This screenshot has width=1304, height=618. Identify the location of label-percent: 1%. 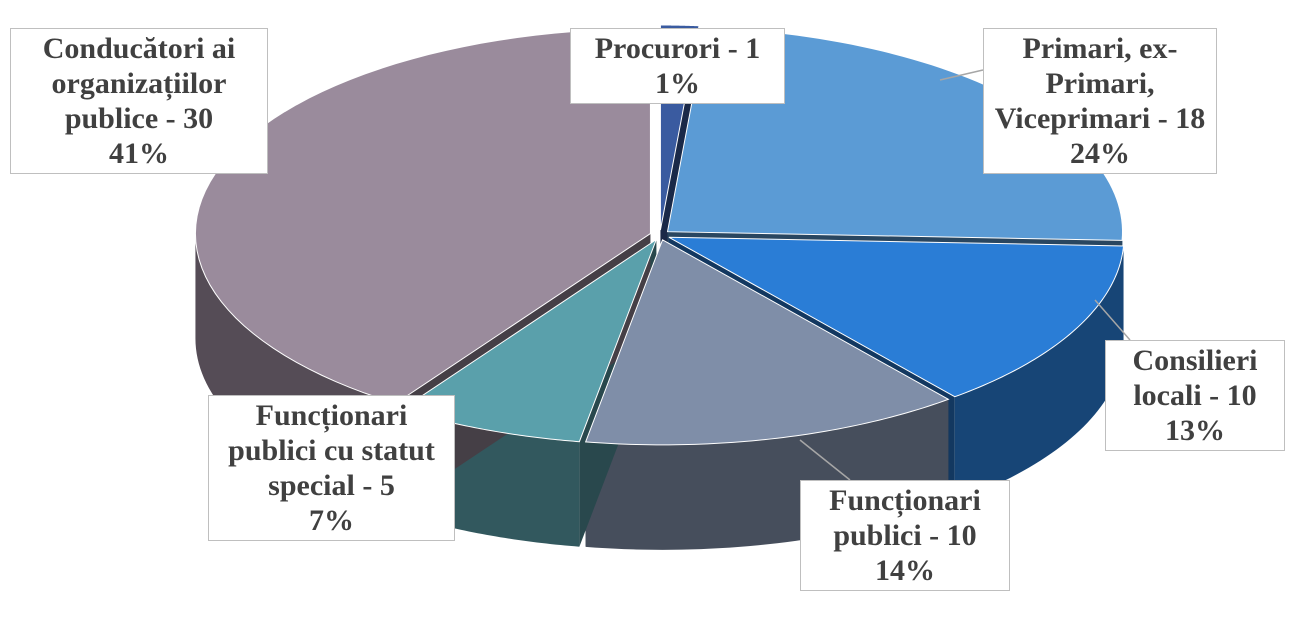
(677, 83).